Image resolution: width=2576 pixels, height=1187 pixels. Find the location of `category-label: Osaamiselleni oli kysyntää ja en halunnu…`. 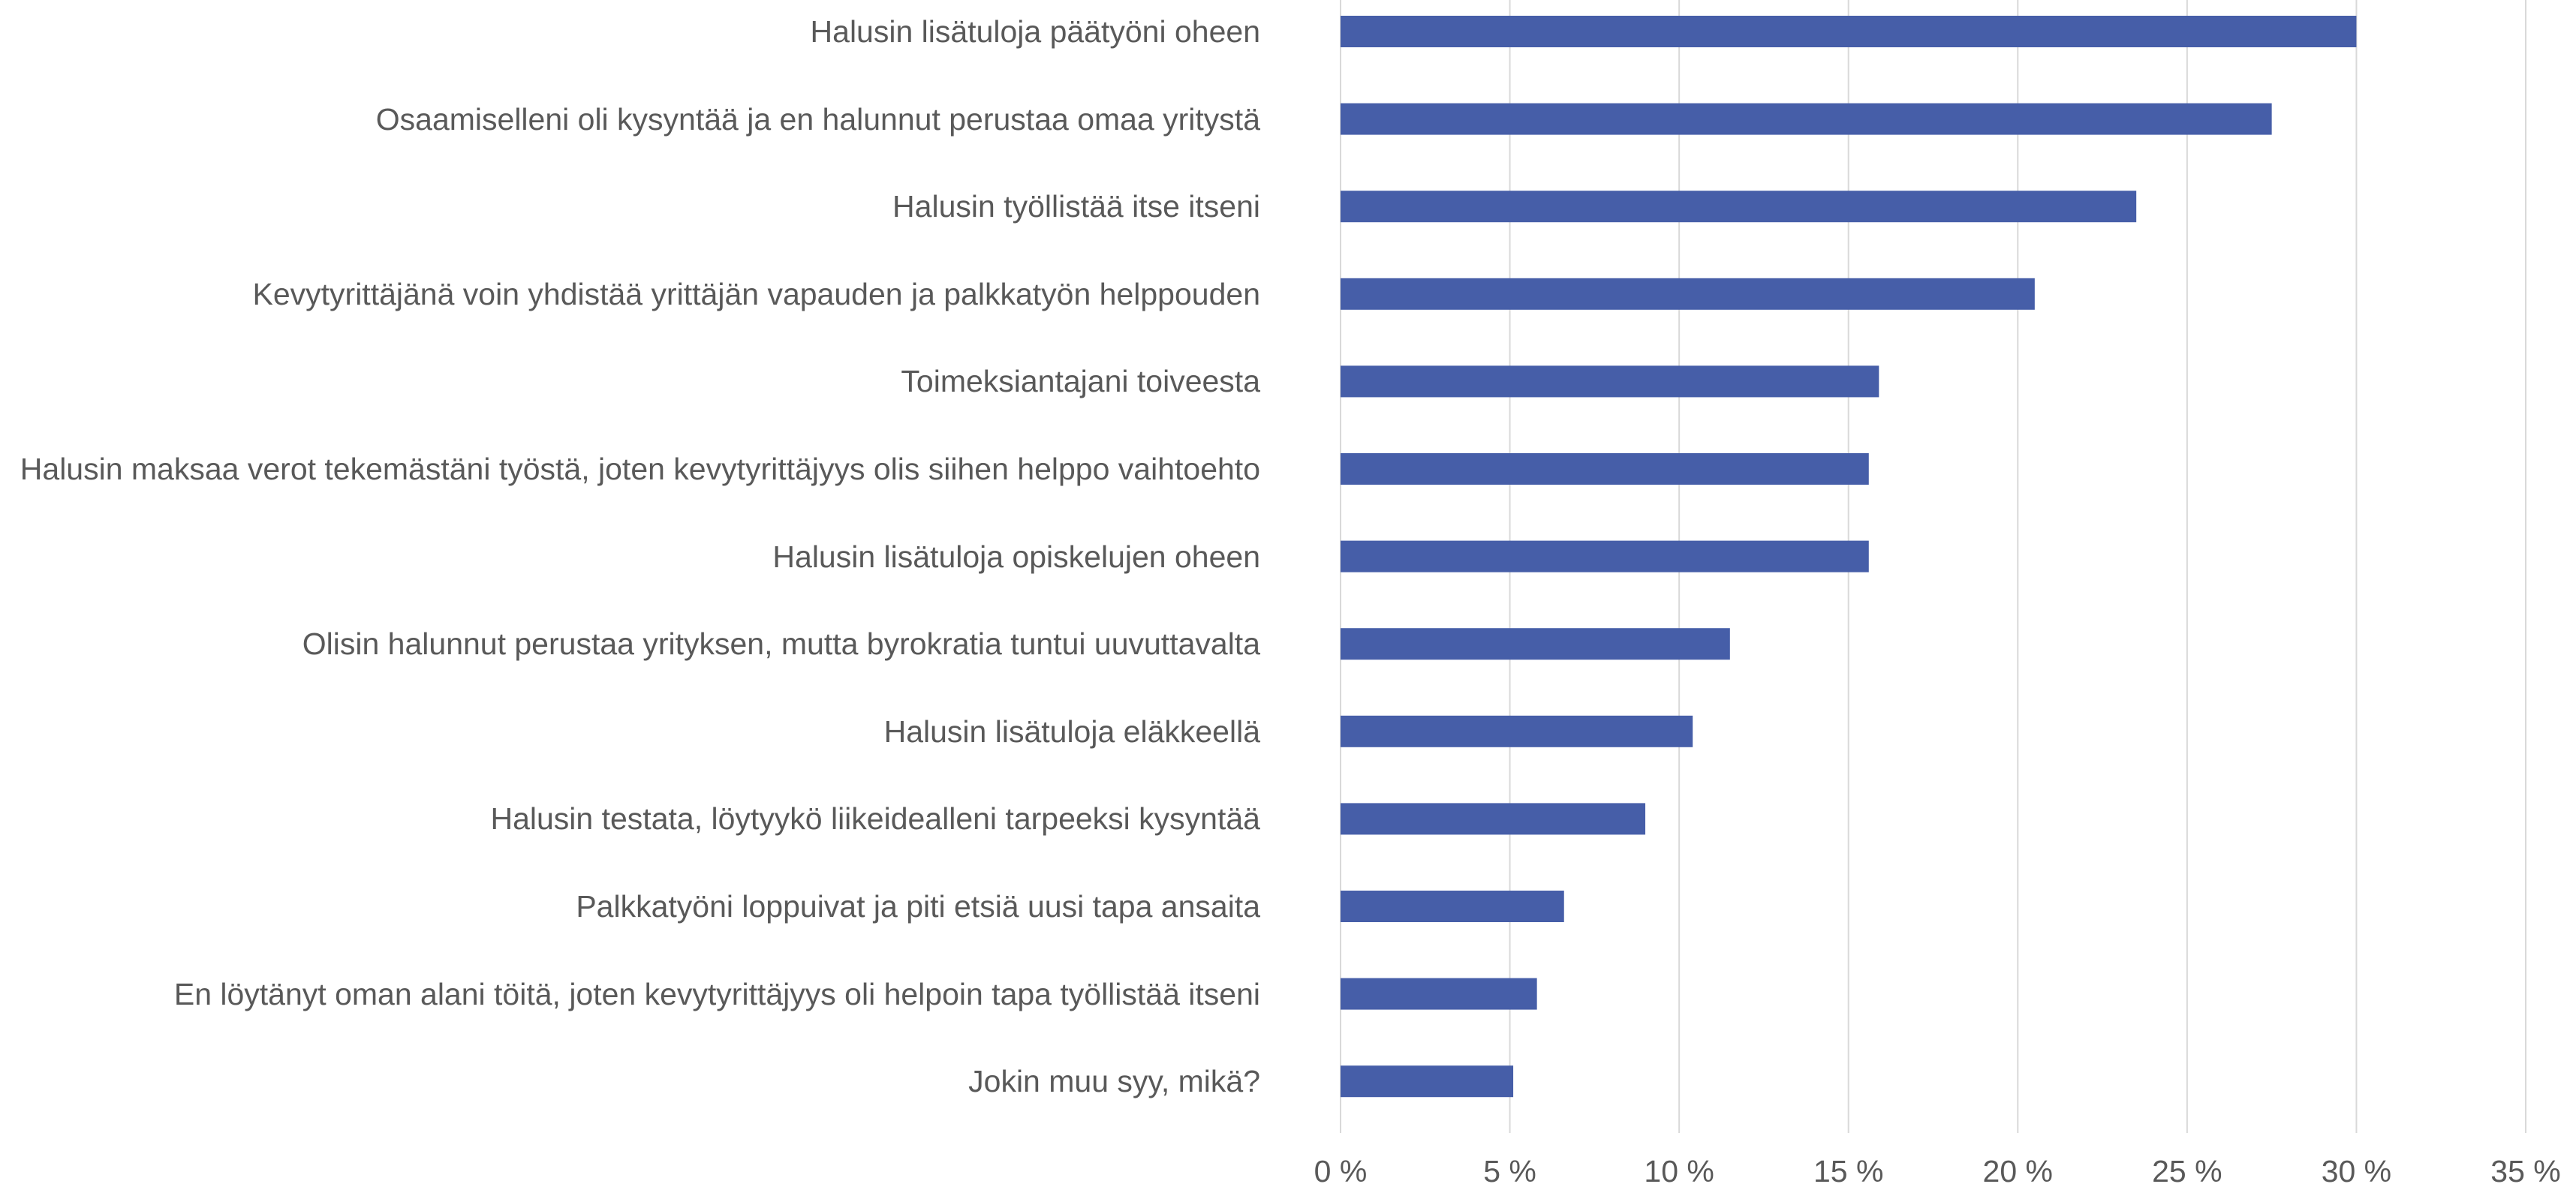

category-label: Osaamiselleni oli kysyntää ja en halunnu… is located at coordinates (818, 119).